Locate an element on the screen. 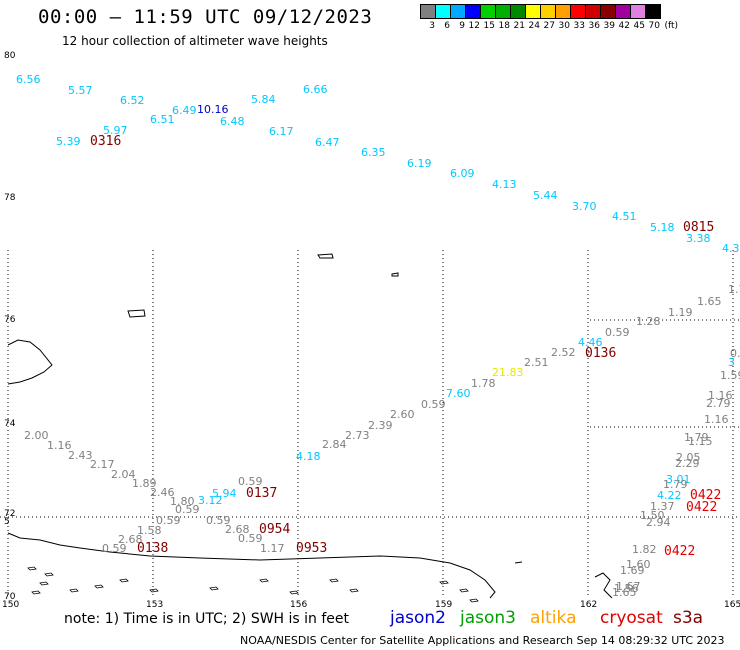 This screenshot has width=740, height=650. legend-label: 33 is located at coordinates (579, 26).